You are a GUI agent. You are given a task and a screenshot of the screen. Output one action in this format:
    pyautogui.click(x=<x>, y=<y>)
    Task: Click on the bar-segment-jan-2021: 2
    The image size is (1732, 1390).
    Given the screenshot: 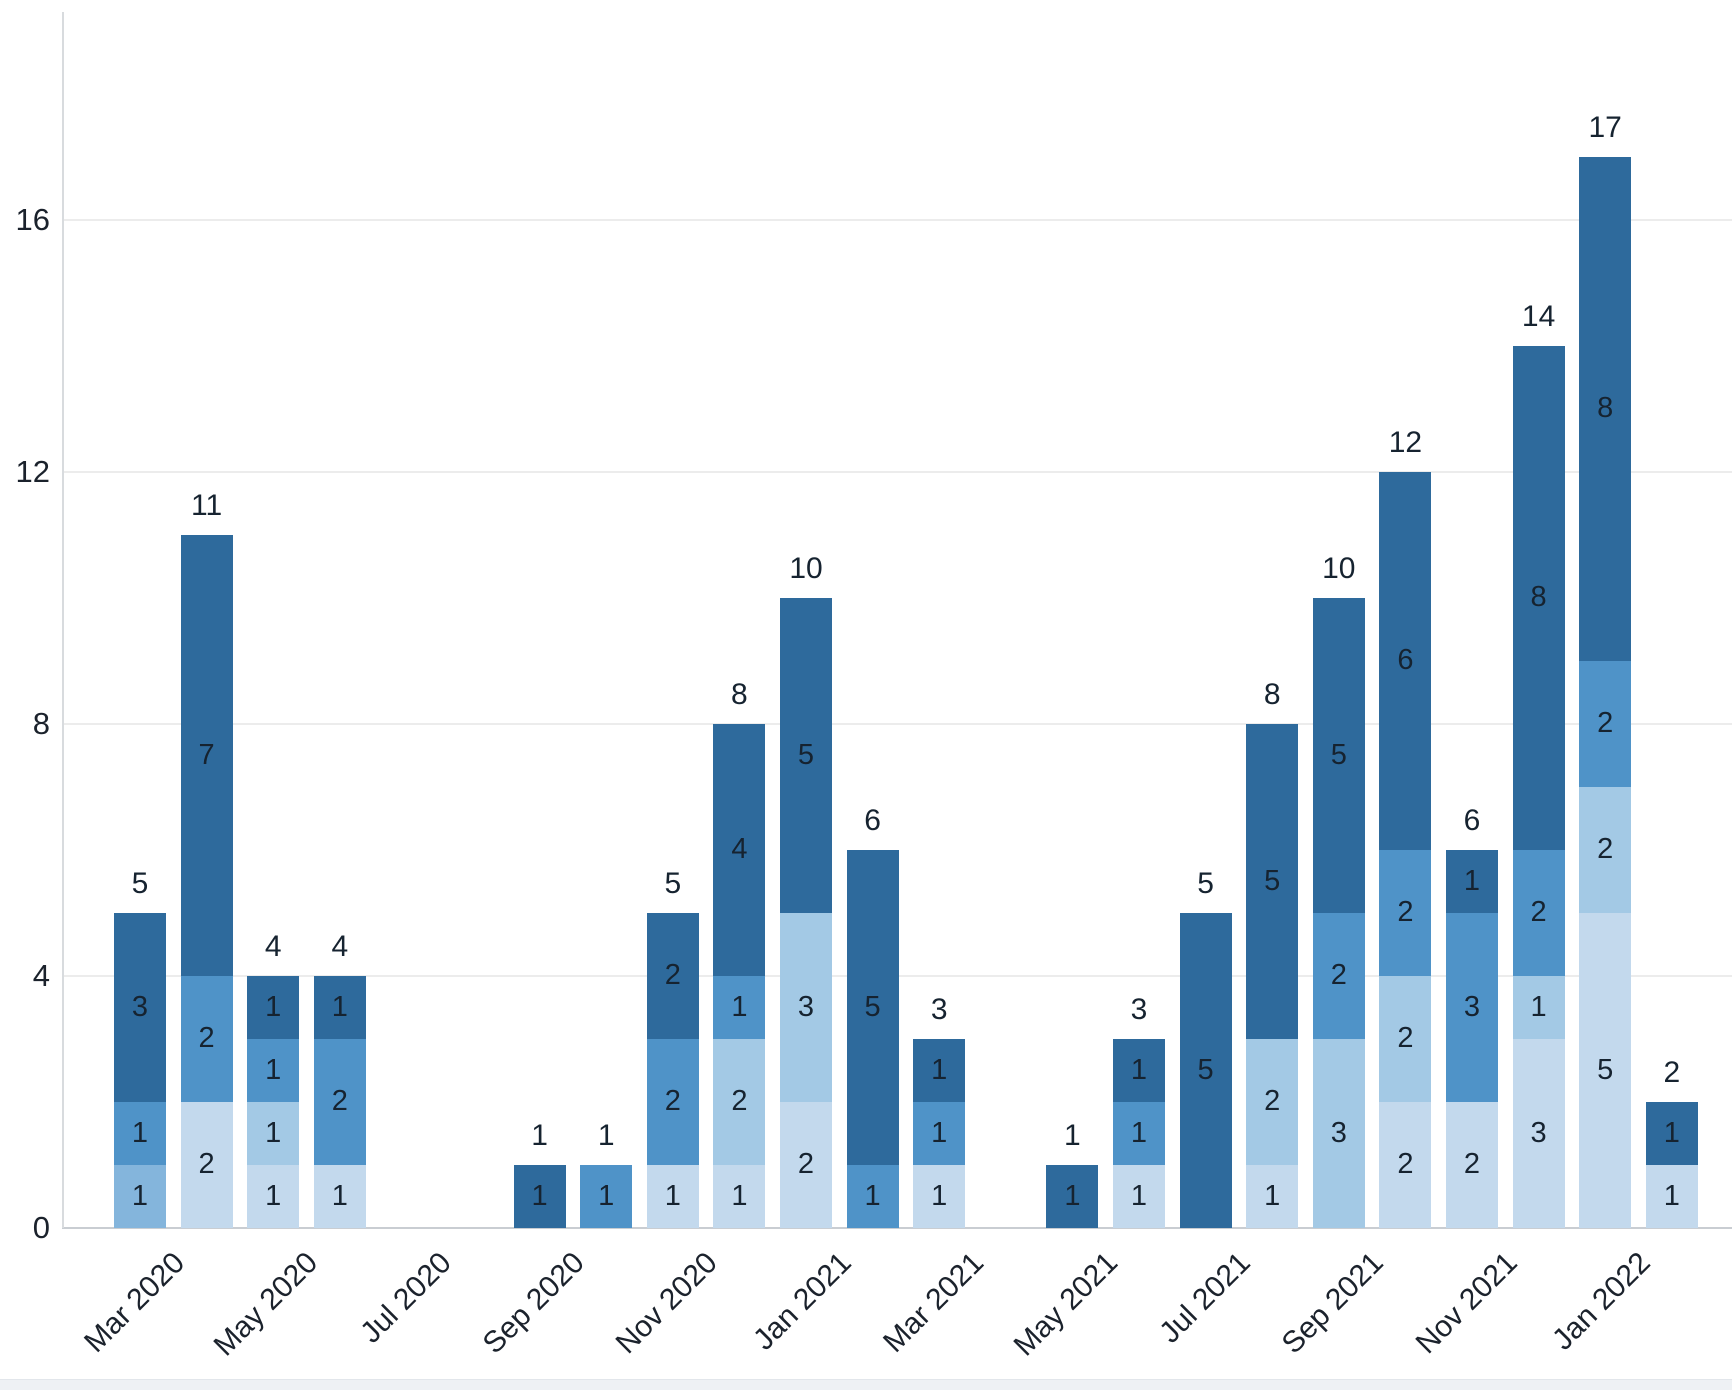 What is the action you would take?
    pyautogui.click(x=806, y=1165)
    